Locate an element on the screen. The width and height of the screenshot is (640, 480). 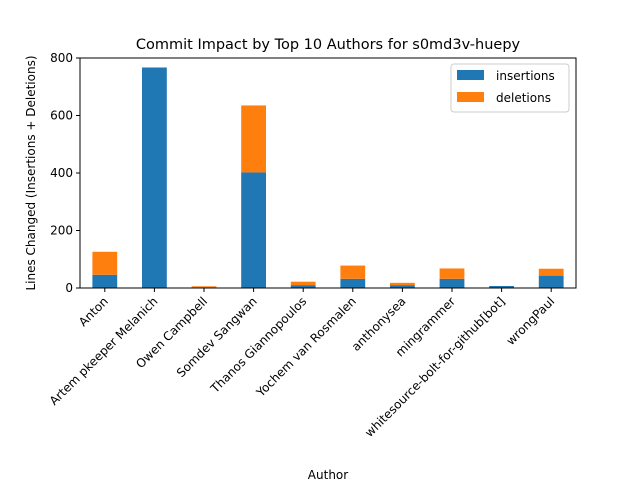
x-tick-label-5: Yochem van Rosmalen is located at coordinates (306, 347).